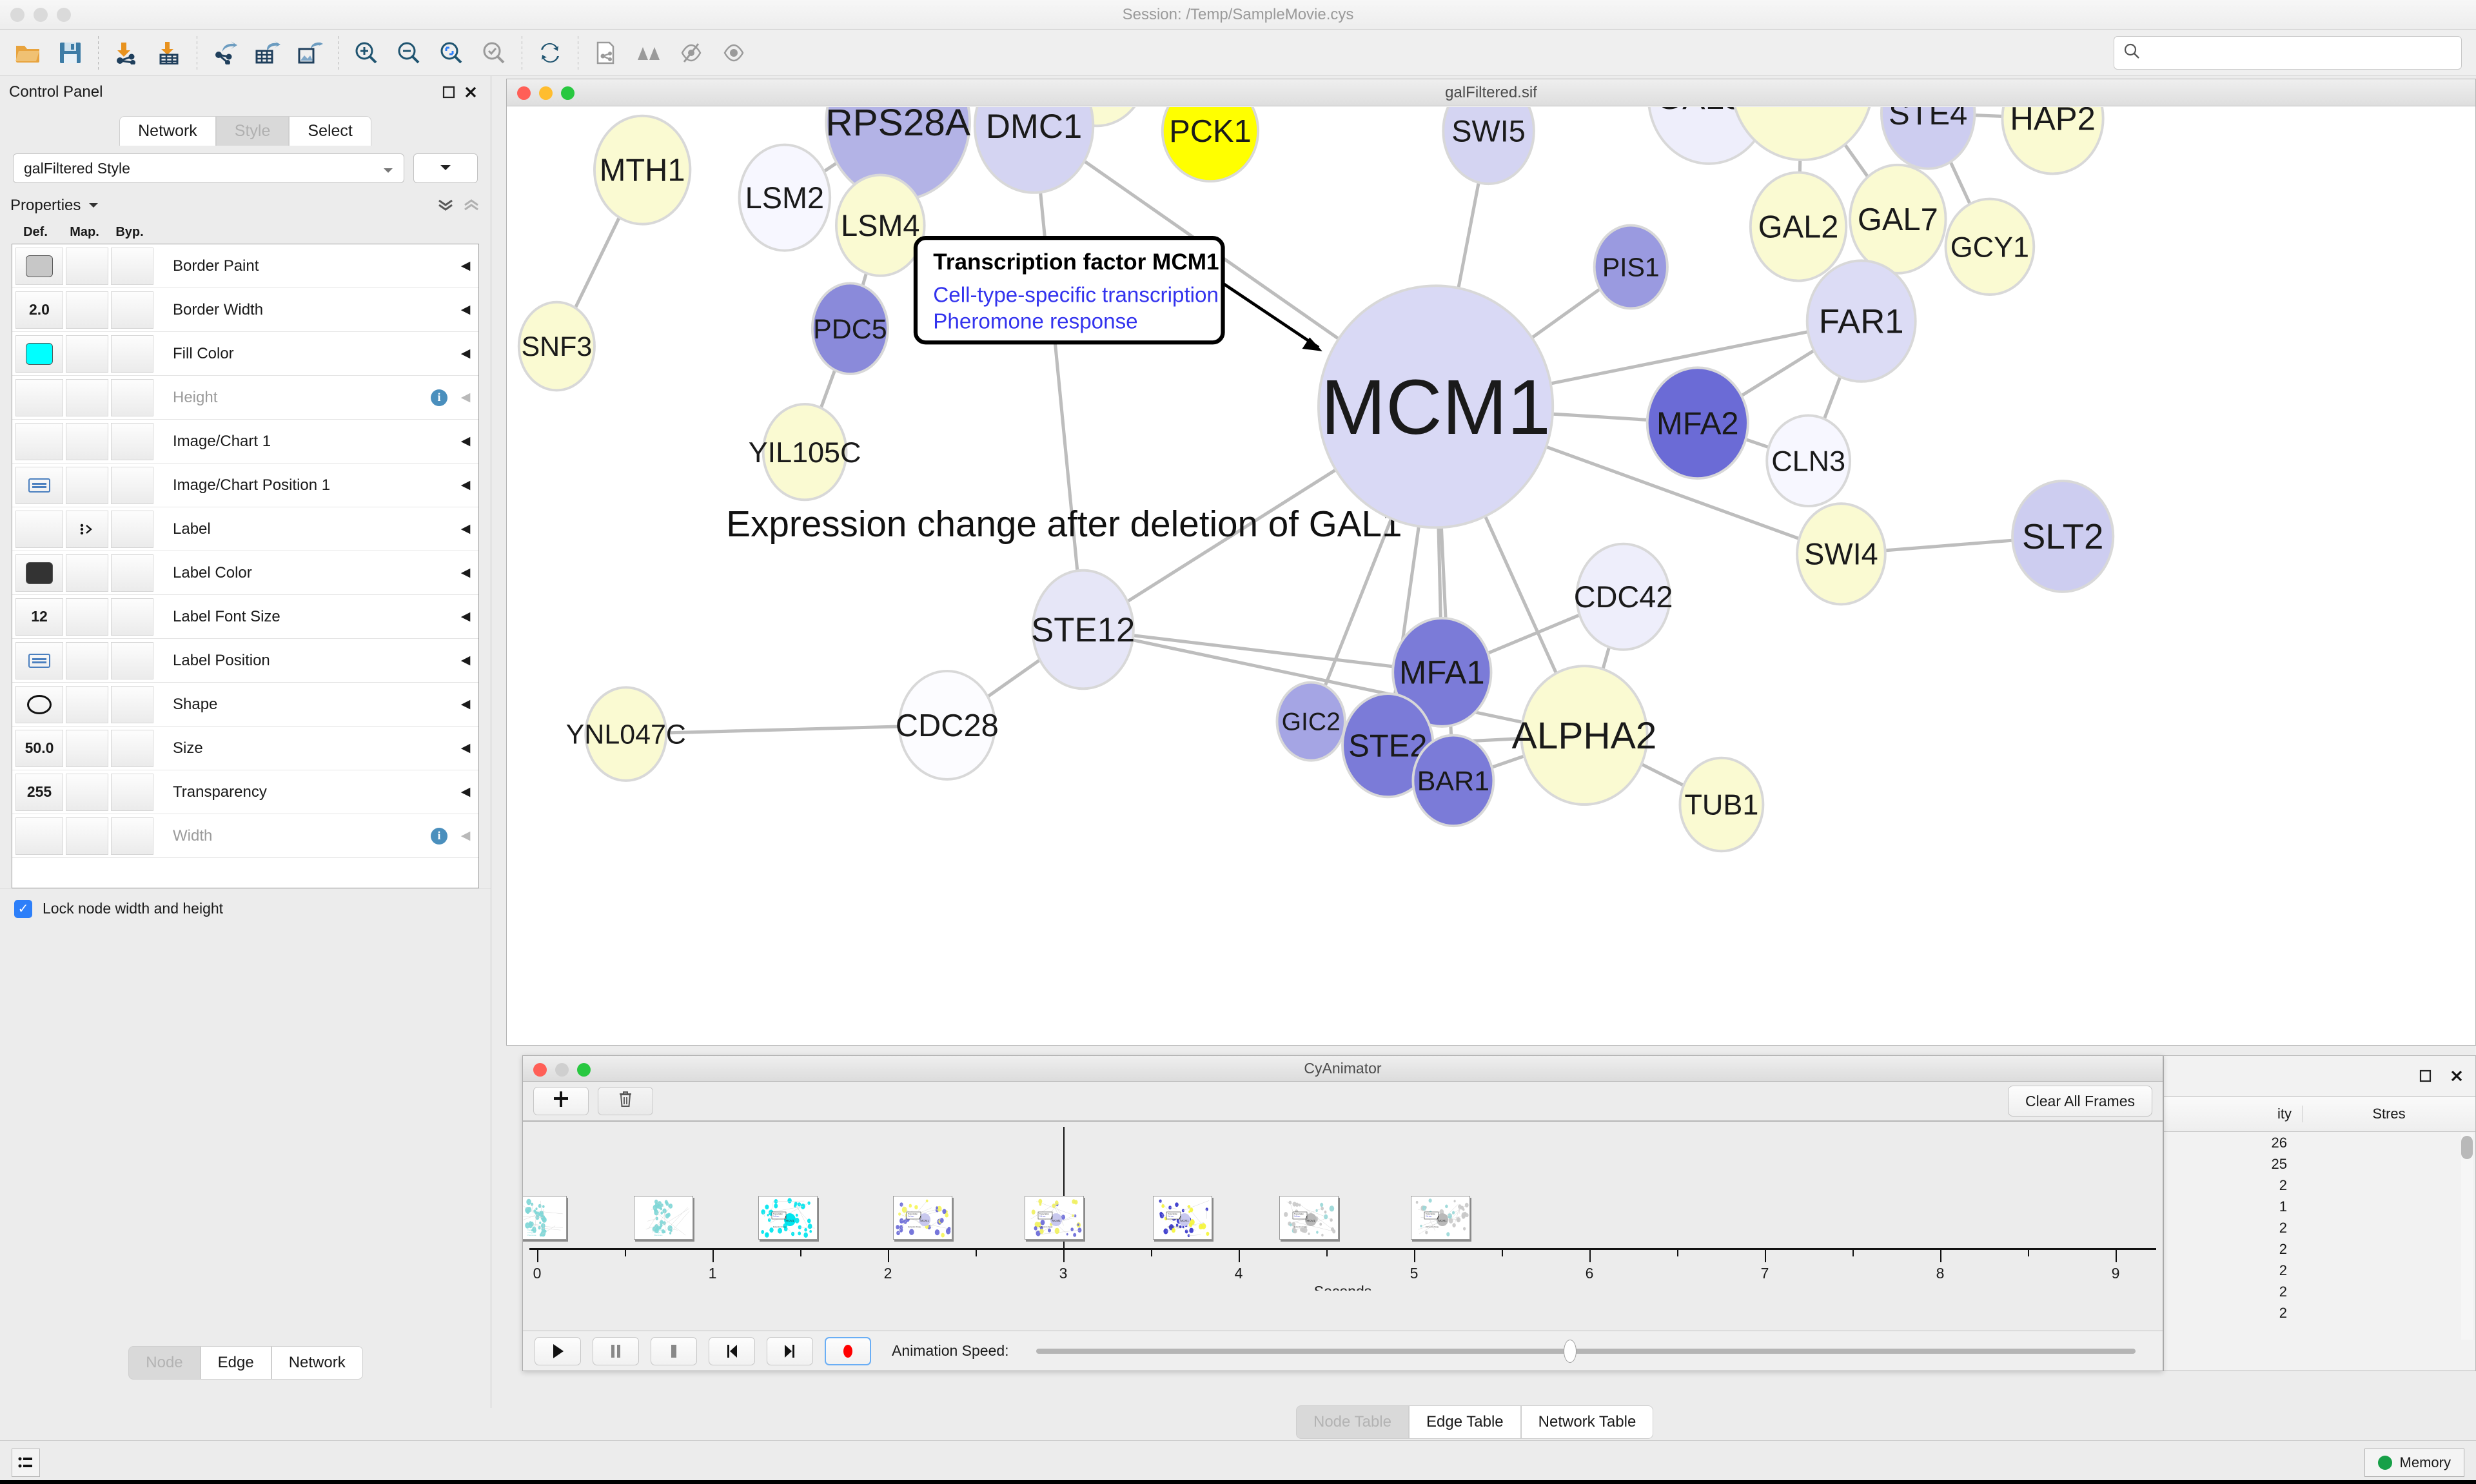  What do you see at coordinates (642, 170) in the screenshot?
I see `network-node: MTH1` at bounding box center [642, 170].